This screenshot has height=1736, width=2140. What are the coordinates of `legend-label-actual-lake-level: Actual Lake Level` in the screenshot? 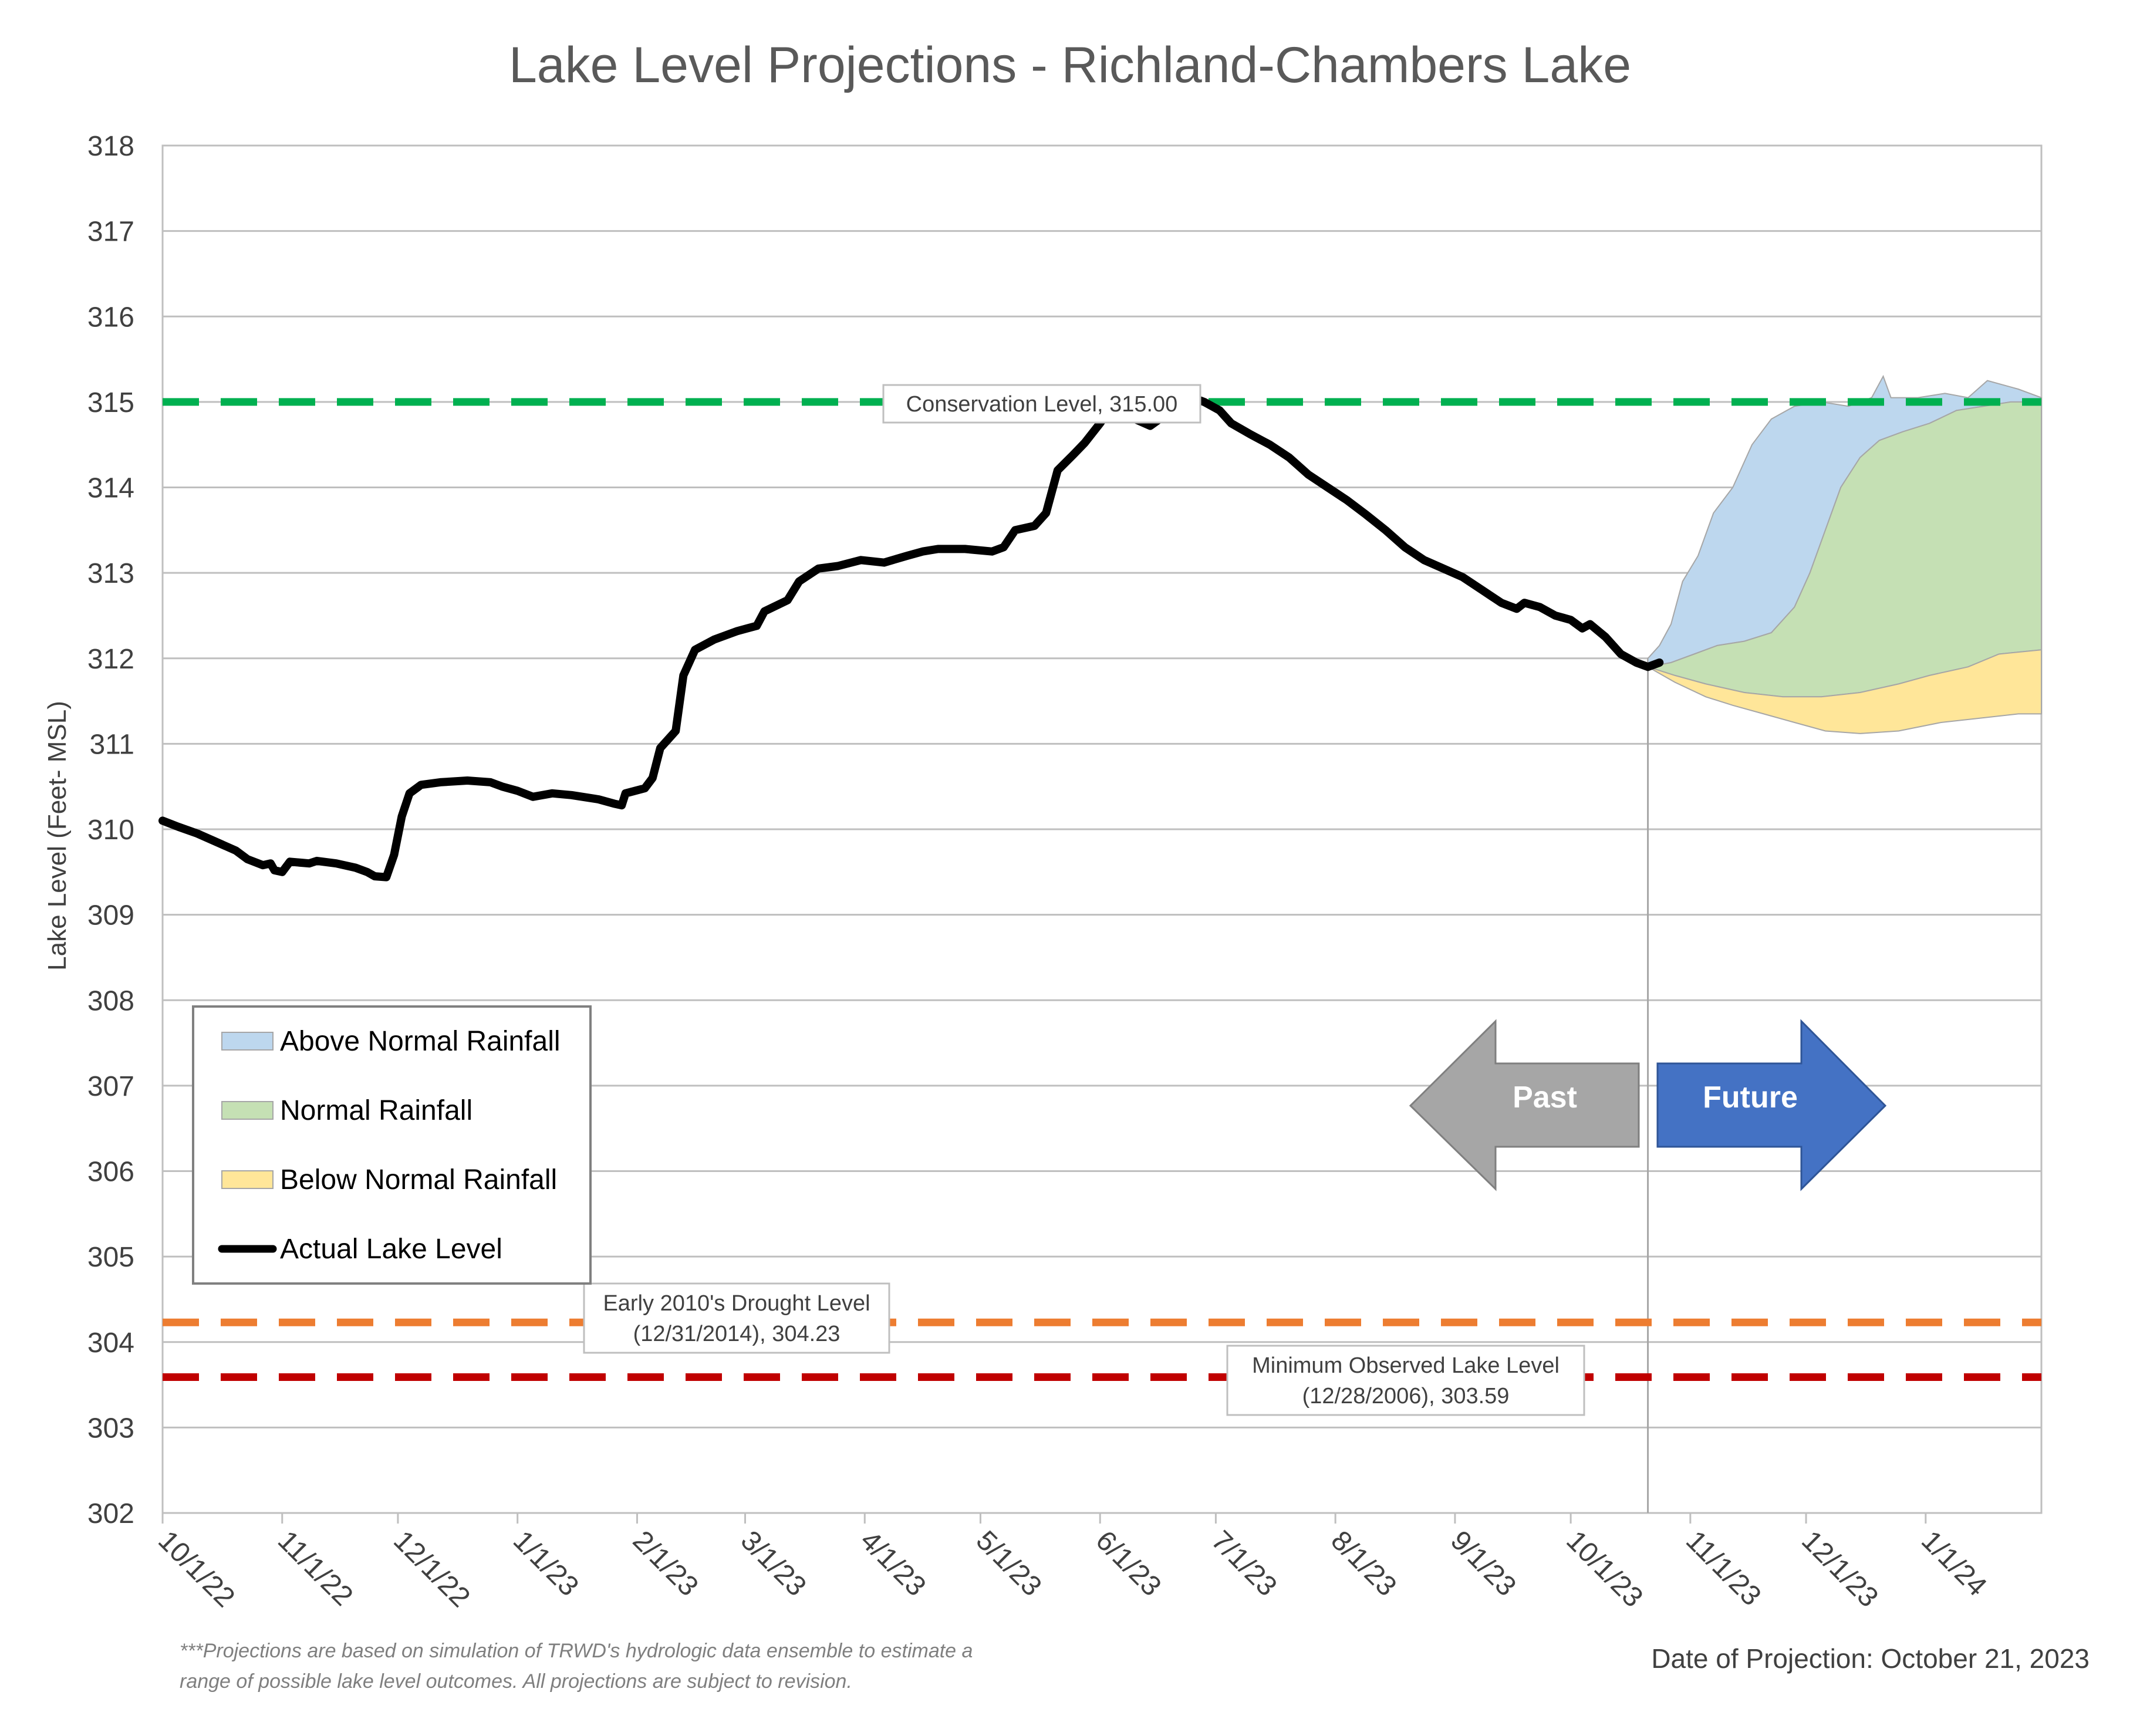 It's located at (391, 1250).